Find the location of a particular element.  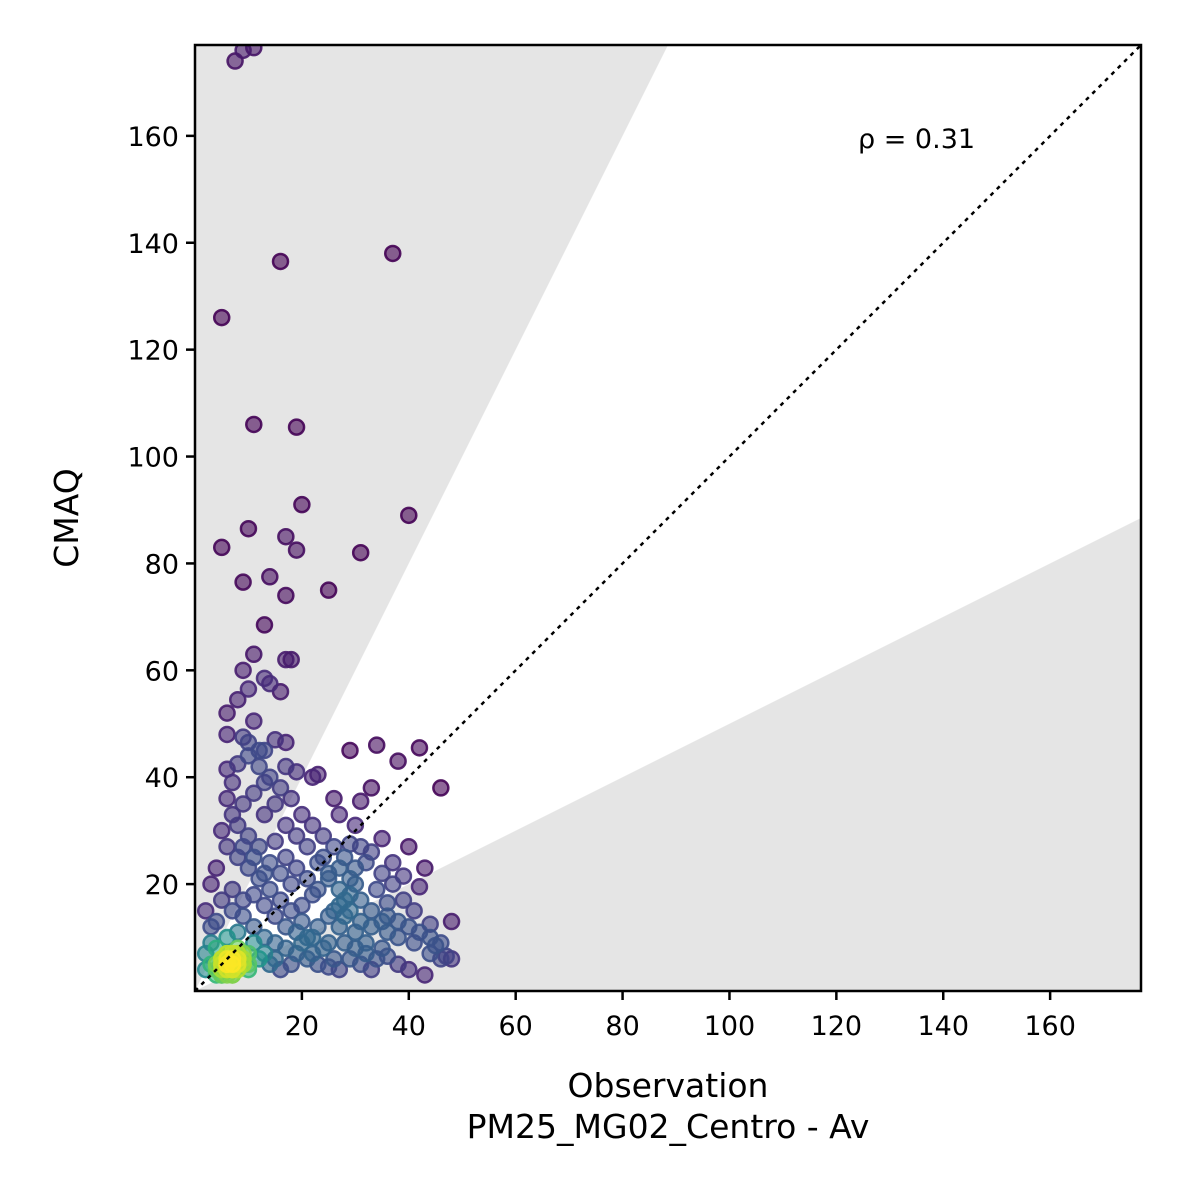

y-tick-label: 100 is located at coordinates (153, 458).